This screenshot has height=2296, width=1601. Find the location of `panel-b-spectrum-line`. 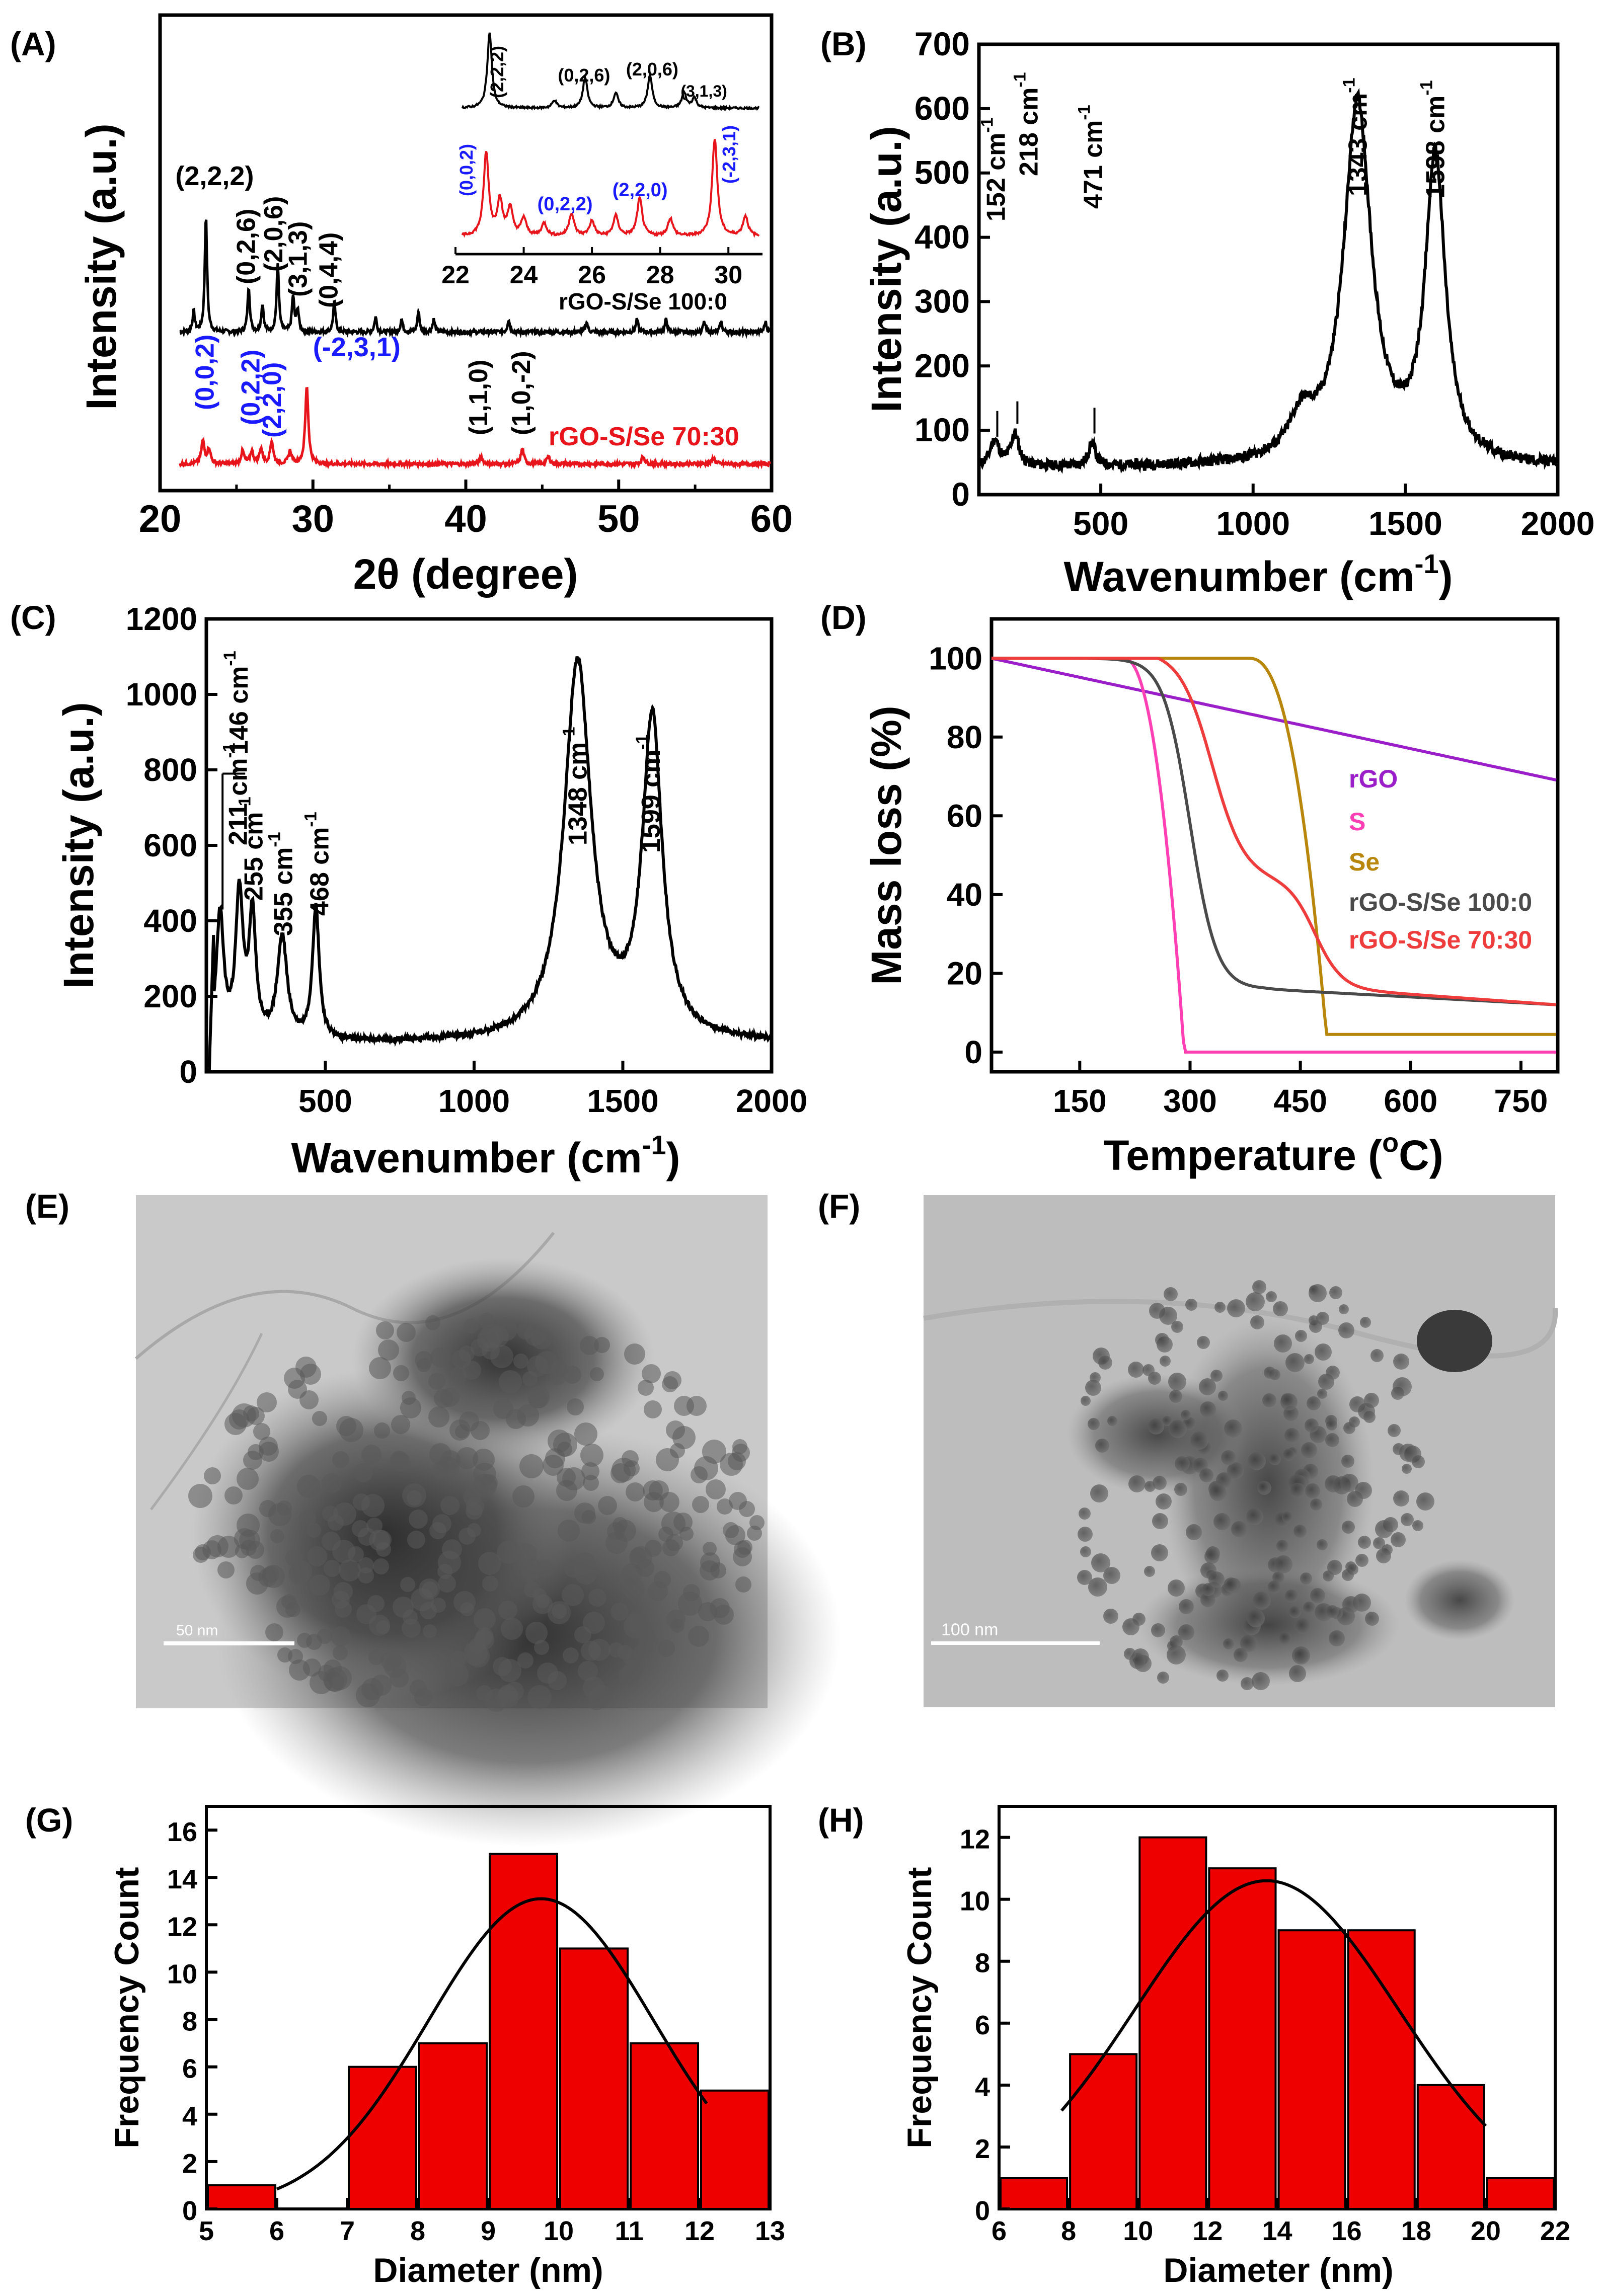

panel-b-spectrum-line is located at coordinates (1269, 281).